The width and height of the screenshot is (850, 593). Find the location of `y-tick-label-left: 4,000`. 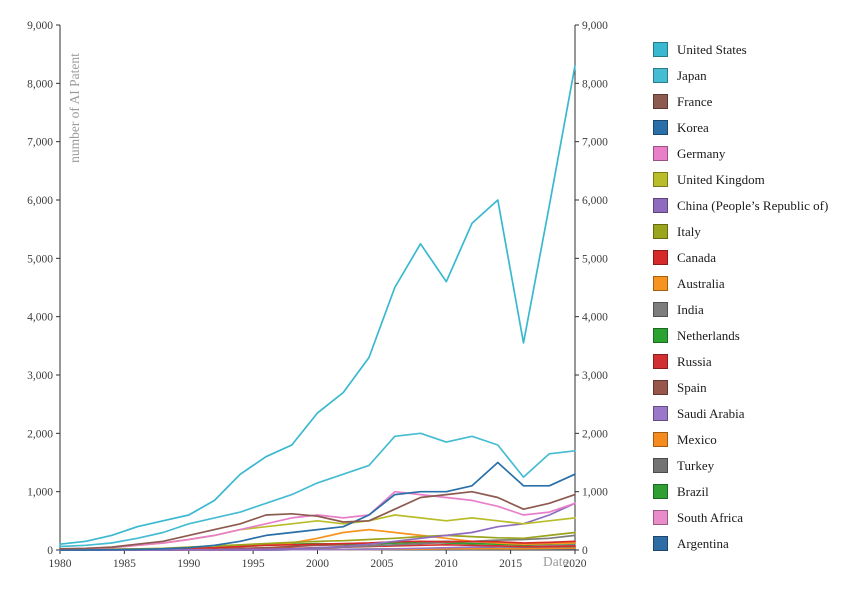

y-tick-label-left: 4,000 is located at coordinates (40, 318).